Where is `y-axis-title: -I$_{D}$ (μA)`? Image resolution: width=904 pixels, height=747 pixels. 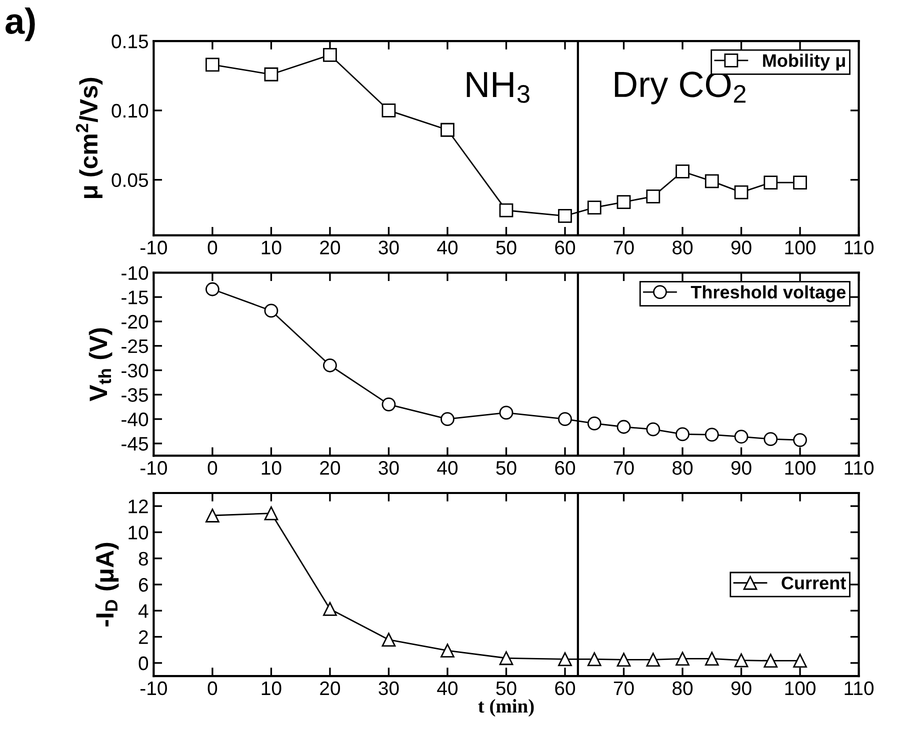 y-axis-title: -I$_{D}$ (μA) is located at coordinates (107, 584).